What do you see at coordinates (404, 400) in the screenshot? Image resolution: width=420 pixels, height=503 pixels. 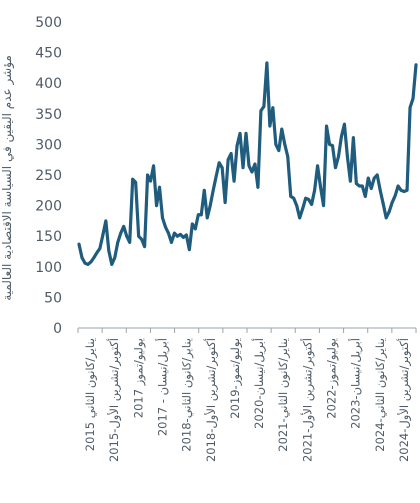 I see `x-tick-label: أكتوبر/تشرين الأول-2024` at bounding box center [404, 400].